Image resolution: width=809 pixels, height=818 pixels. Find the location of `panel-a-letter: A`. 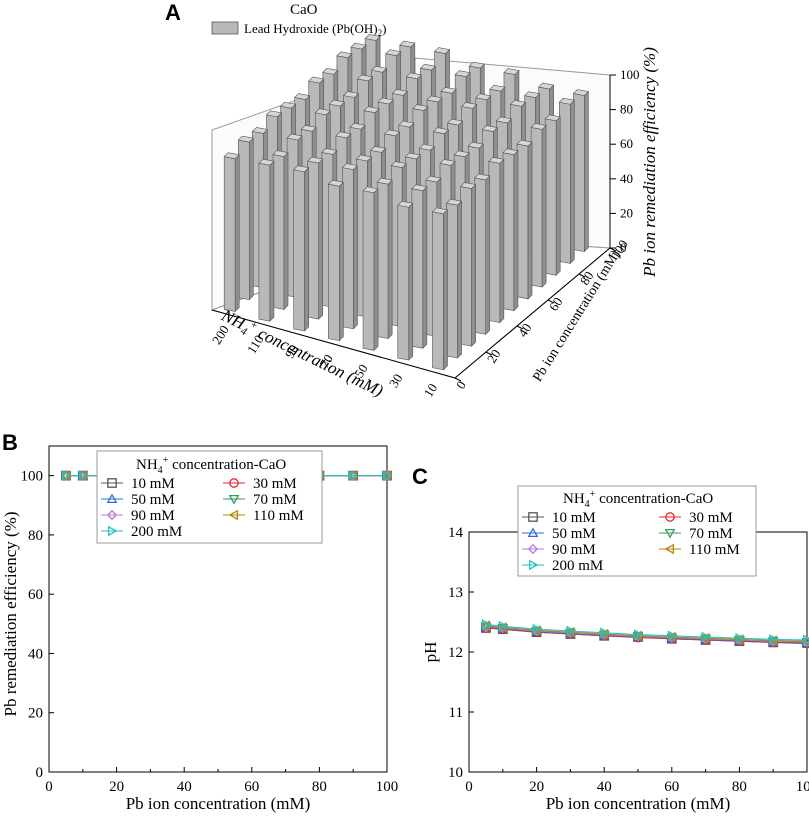

panel-a-letter: A is located at coordinates (173, 12).